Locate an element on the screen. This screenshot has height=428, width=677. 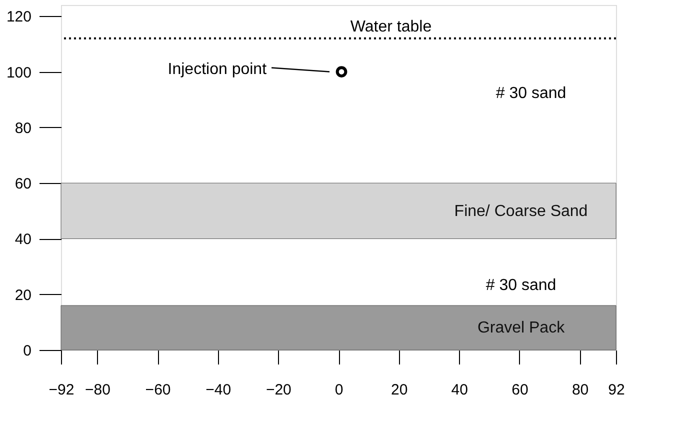
x-tick-label: 0 is located at coordinates (339, 390).